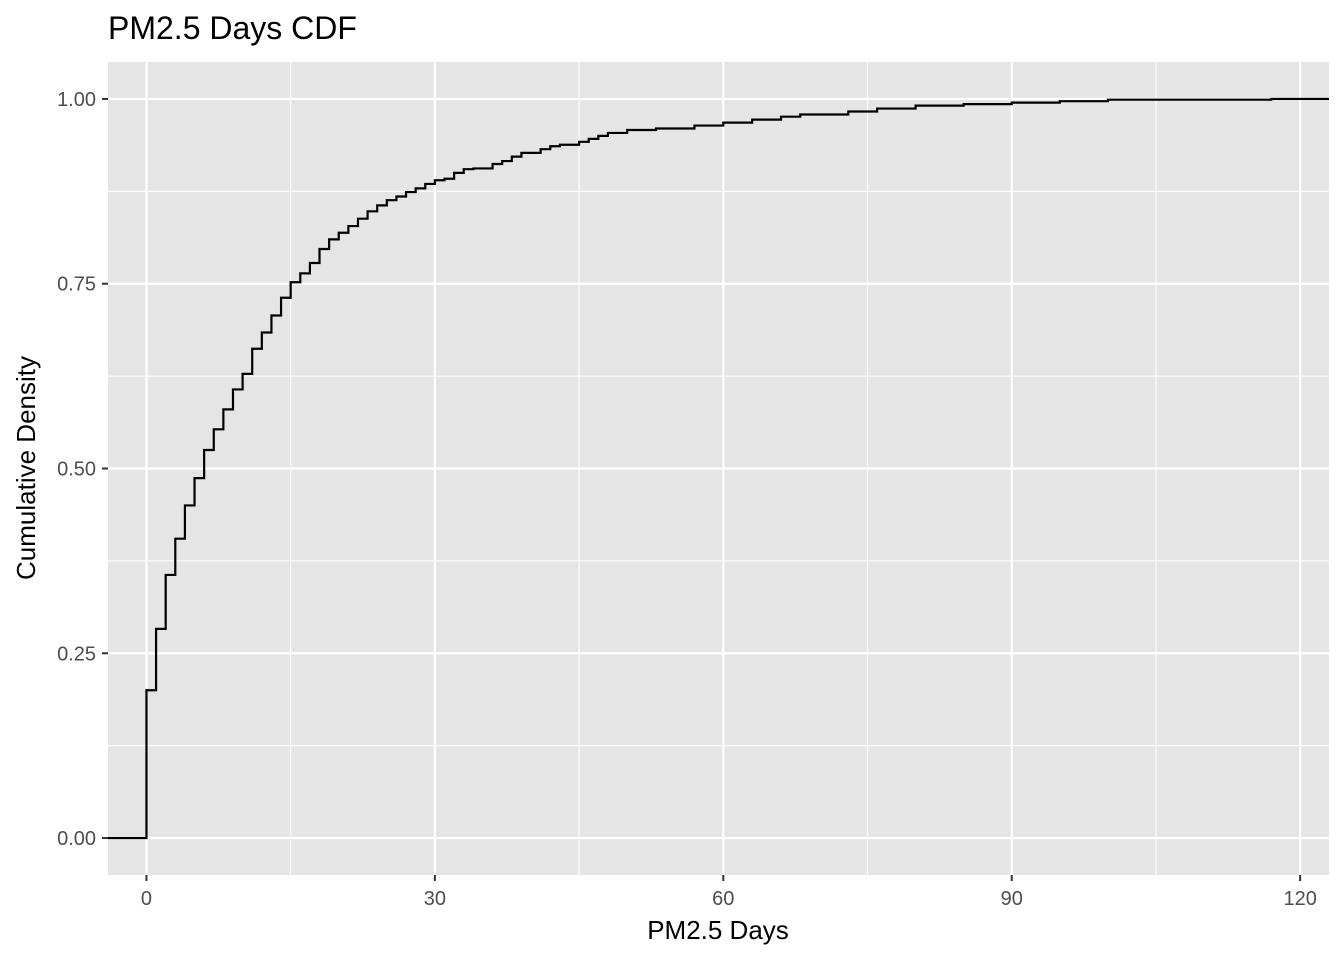 The image size is (1344, 960). Describe the element at coordinates (76, 285) in the screenshot. I see `y-tick-label: 0.75` at that location.